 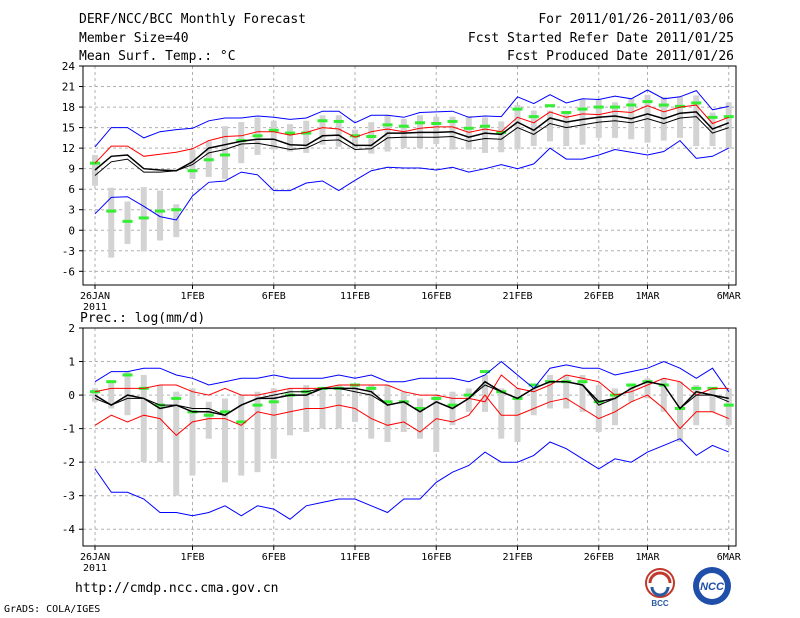 I want to click on x-tick-year: 2011, so click(x=95, y=568).